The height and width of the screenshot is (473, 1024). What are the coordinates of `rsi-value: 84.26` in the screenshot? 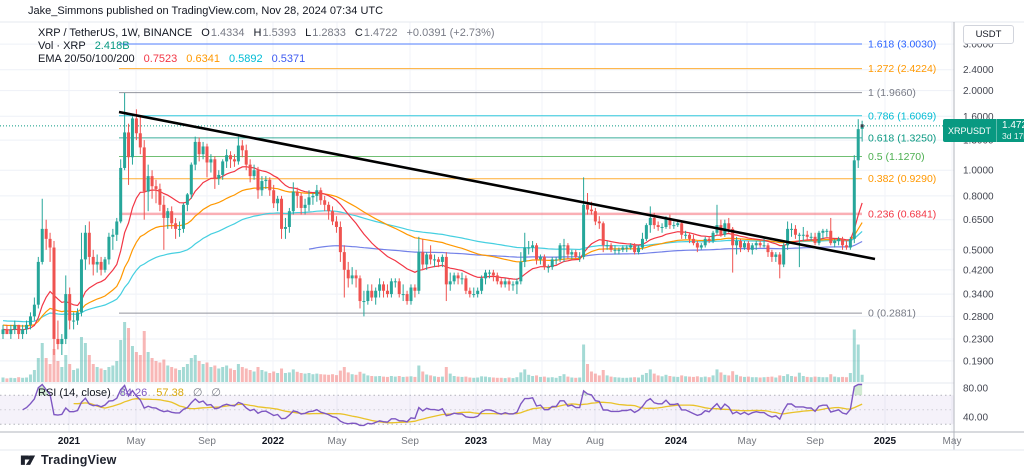 It's located at (133, 392).